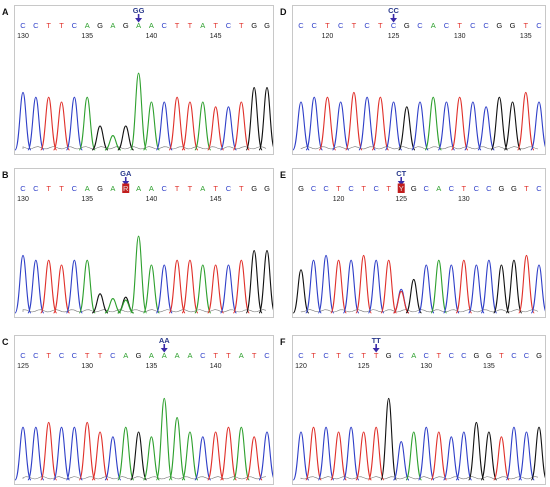  Describe the element at coordinates (419, 311) in the screenshot. I see `baseline-noise` at that location.